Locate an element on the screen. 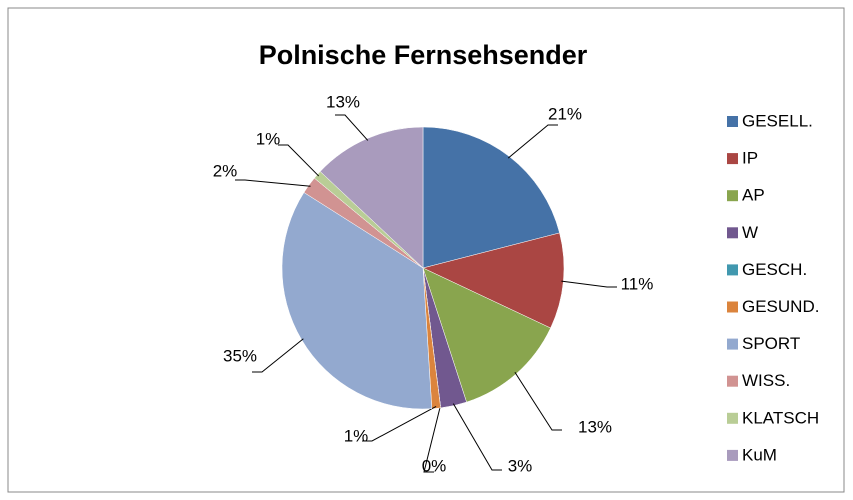 Image resolution: width=853 pixels, height=500 pixels. data-label: 11% is located at coordinates (637, 283).